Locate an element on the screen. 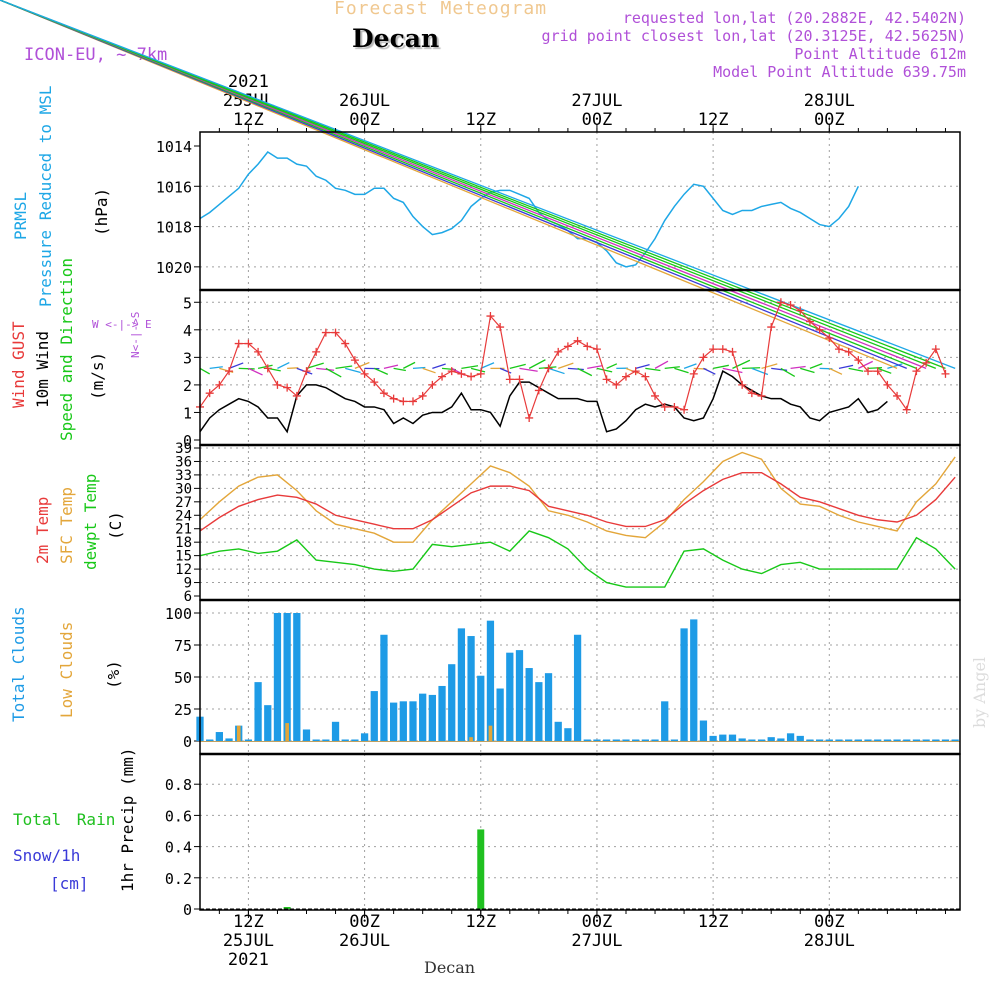 The height and width of the screenshot is (1000, 1000). precip-tick-label: 0.4 is located at coordinates (178, 848).